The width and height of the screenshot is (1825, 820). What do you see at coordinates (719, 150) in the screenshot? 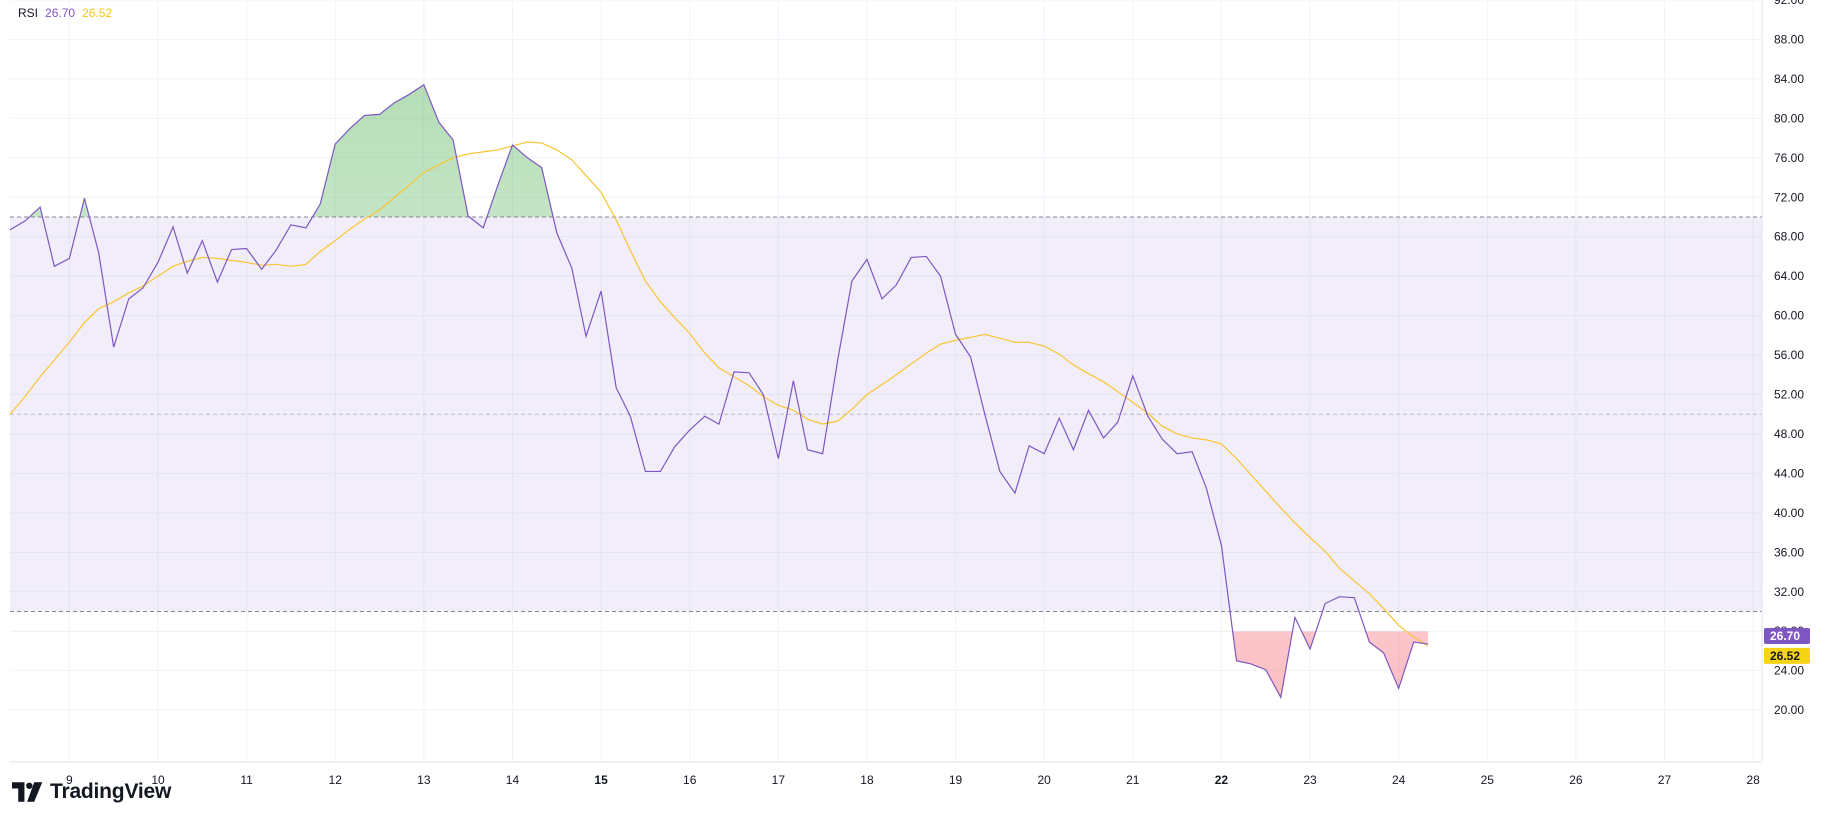
I see `overbought-fill` at bounding box center [719, 150].